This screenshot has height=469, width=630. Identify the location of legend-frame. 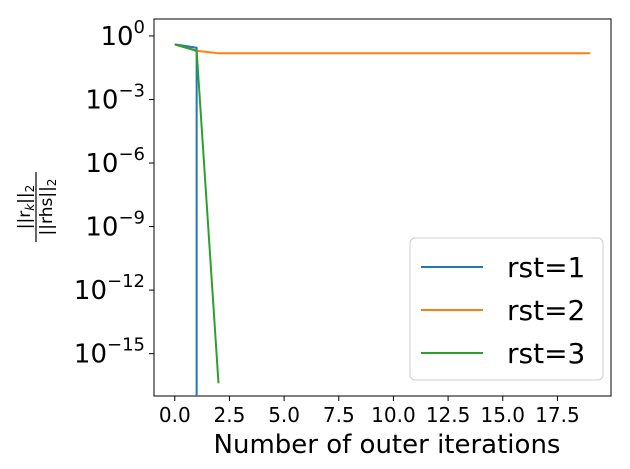
(506, 309).